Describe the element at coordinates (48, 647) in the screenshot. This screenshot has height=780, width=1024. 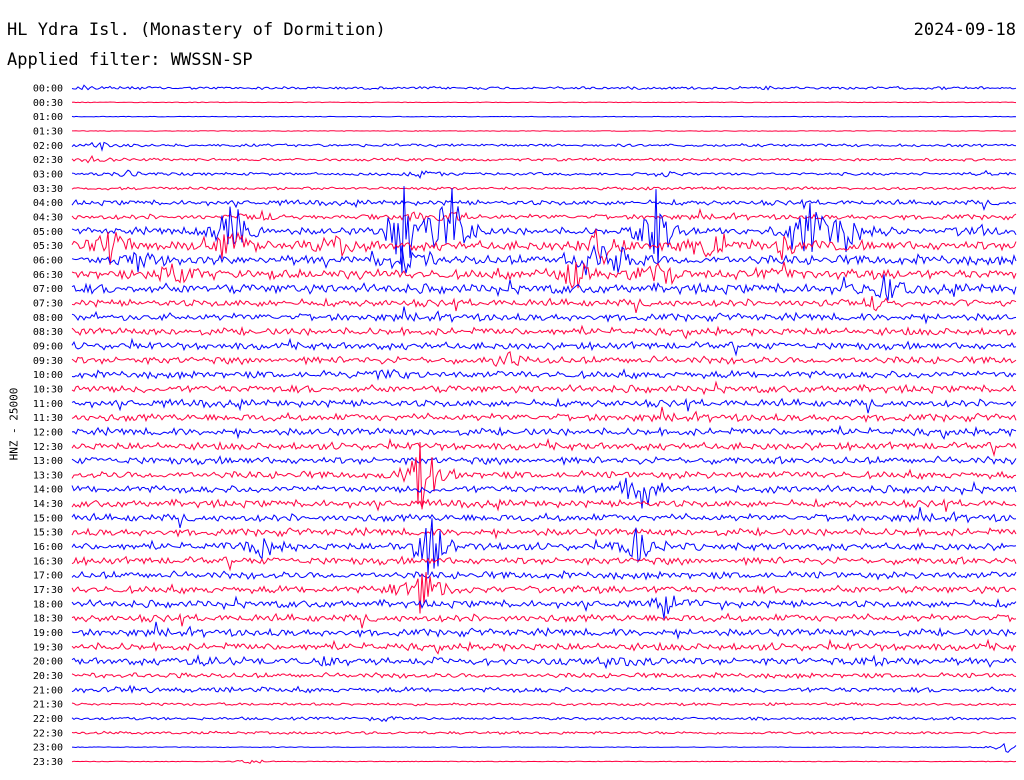
I see `trace-label: 19:30` at that location.